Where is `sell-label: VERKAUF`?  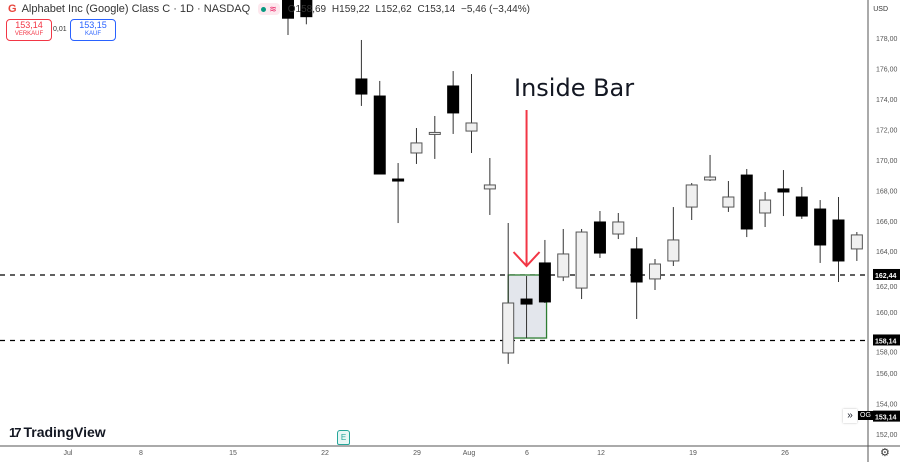
sell-label: VERKAUF is located at coordinates (29, 34).